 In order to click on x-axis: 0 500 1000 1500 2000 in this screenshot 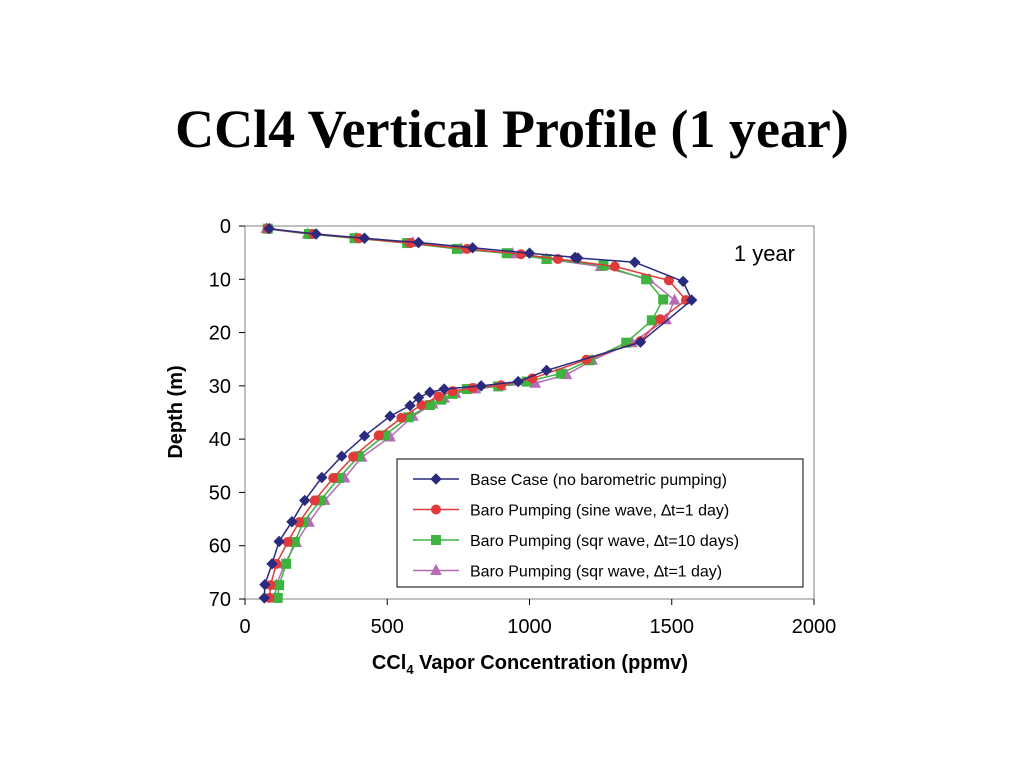, I will do `click(537, 618)`.